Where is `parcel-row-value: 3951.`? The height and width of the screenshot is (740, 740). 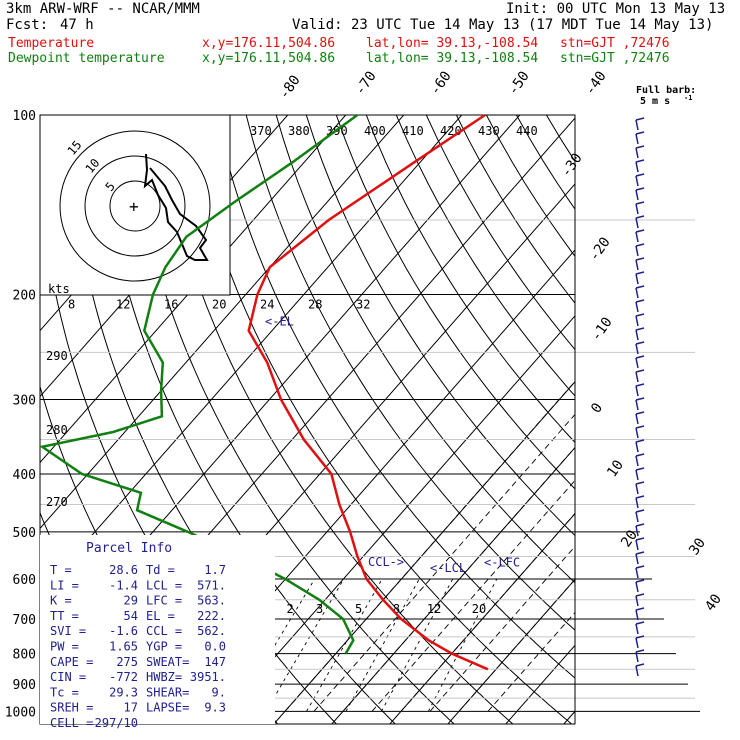 parcel-row-value: 3951. is located at coordinates (208, 677).